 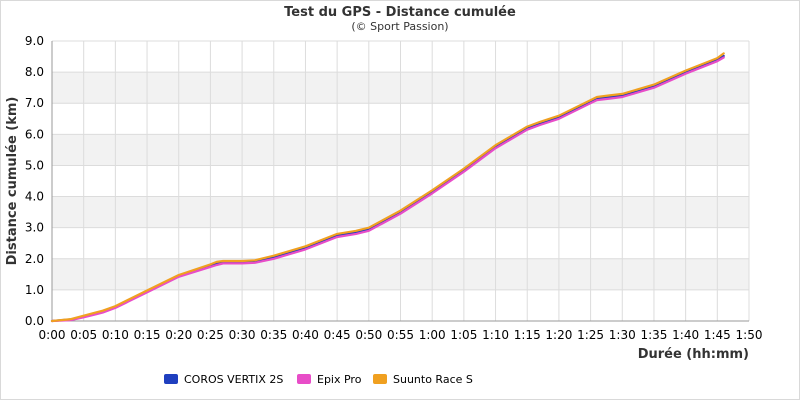 What do you see at coordinates (399, 26) in the screenshot?
I see `chart-subtitle: (© Sport Passion)` at bounding box center [399, 26].